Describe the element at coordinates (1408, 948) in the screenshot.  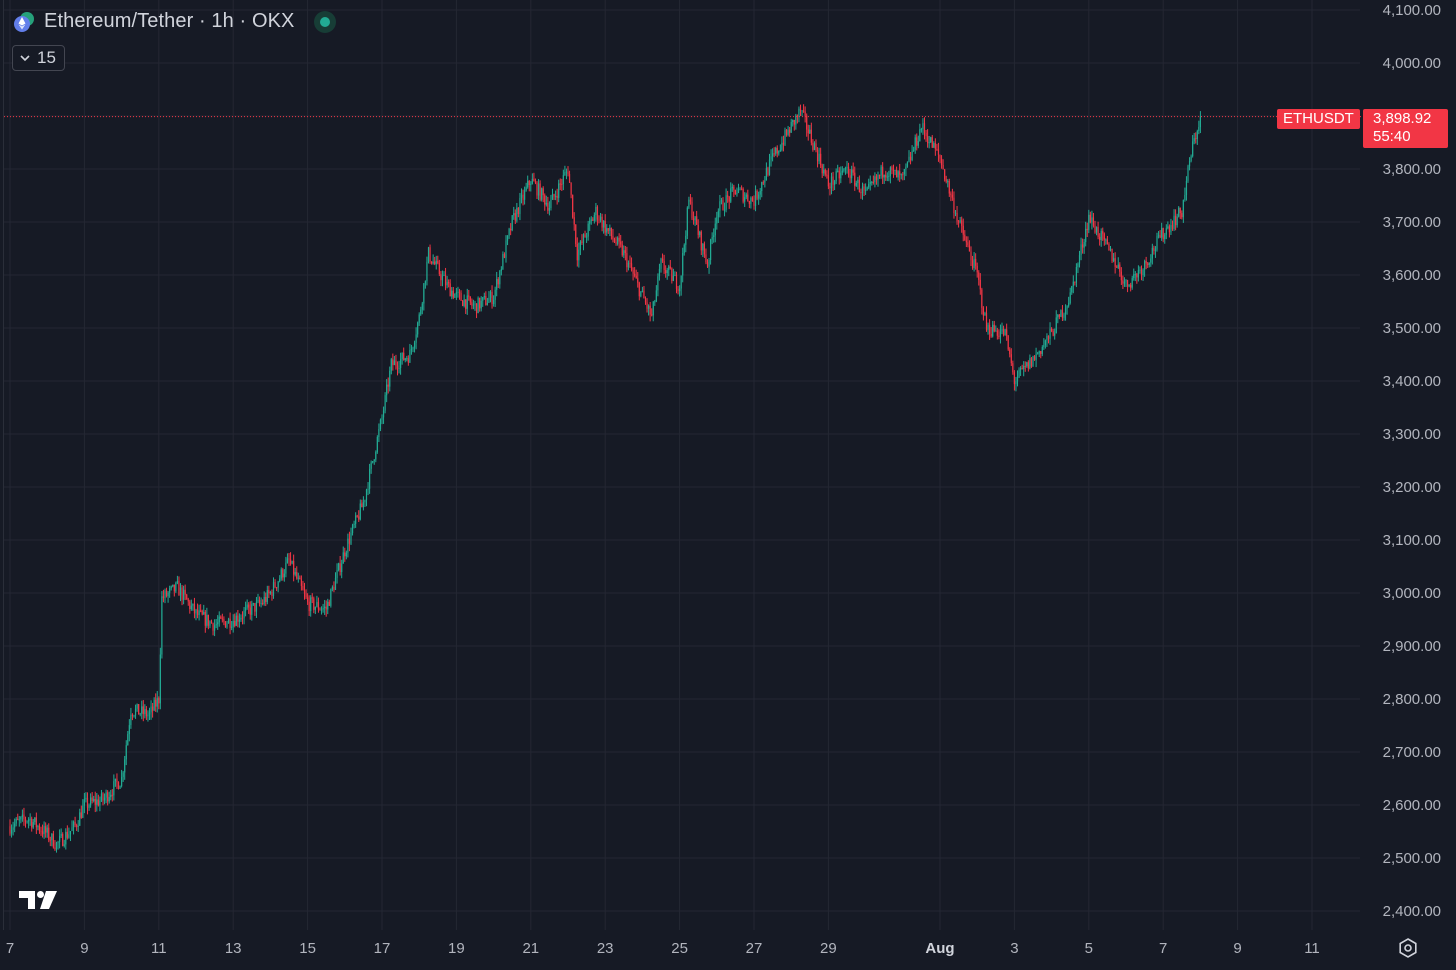
I see `settings-icon` at that location.